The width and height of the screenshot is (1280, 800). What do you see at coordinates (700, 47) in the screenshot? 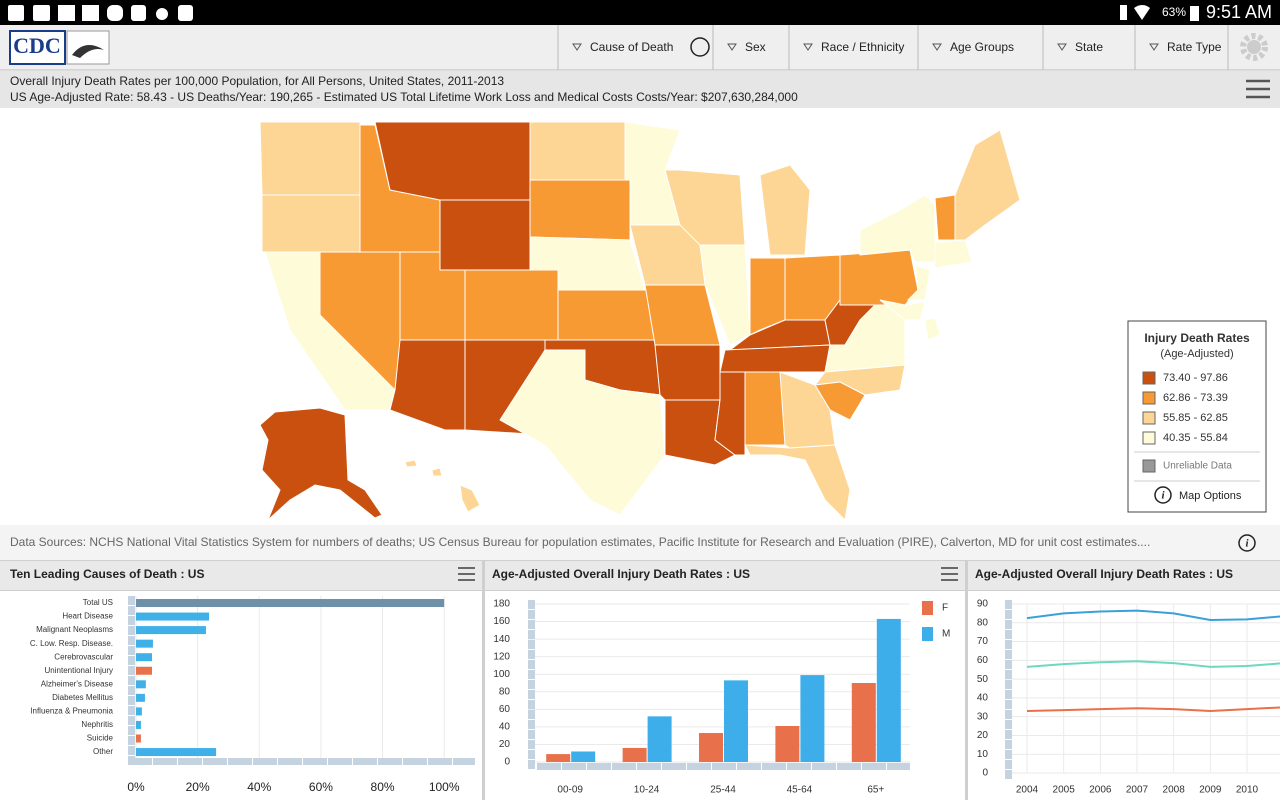
I see `info-button` at bounding box center [700, 47].